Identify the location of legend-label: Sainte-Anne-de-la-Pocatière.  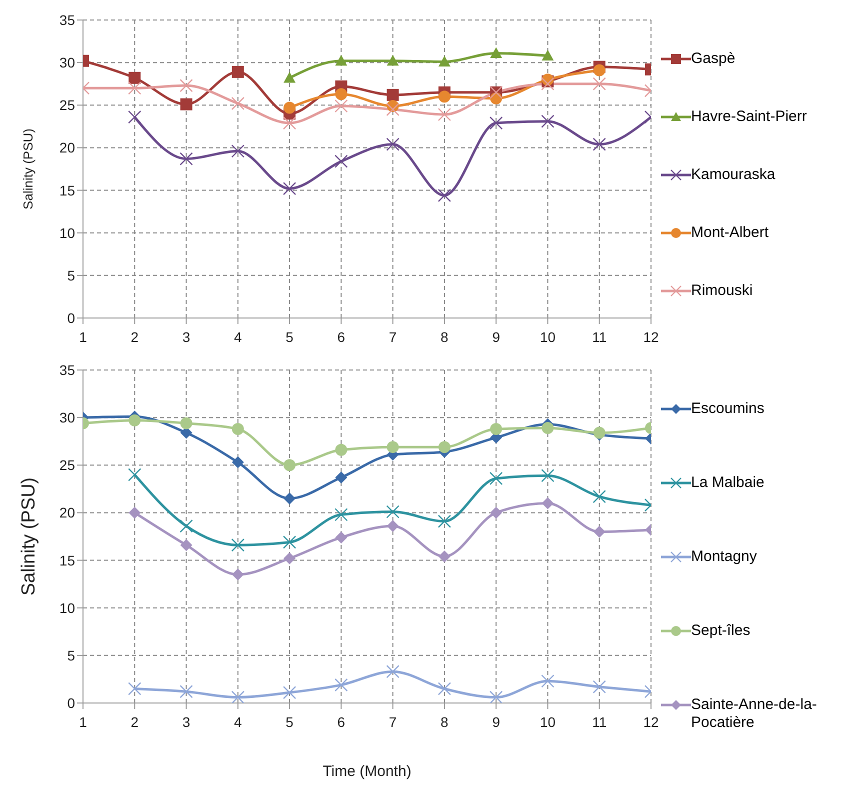
(754, 714).